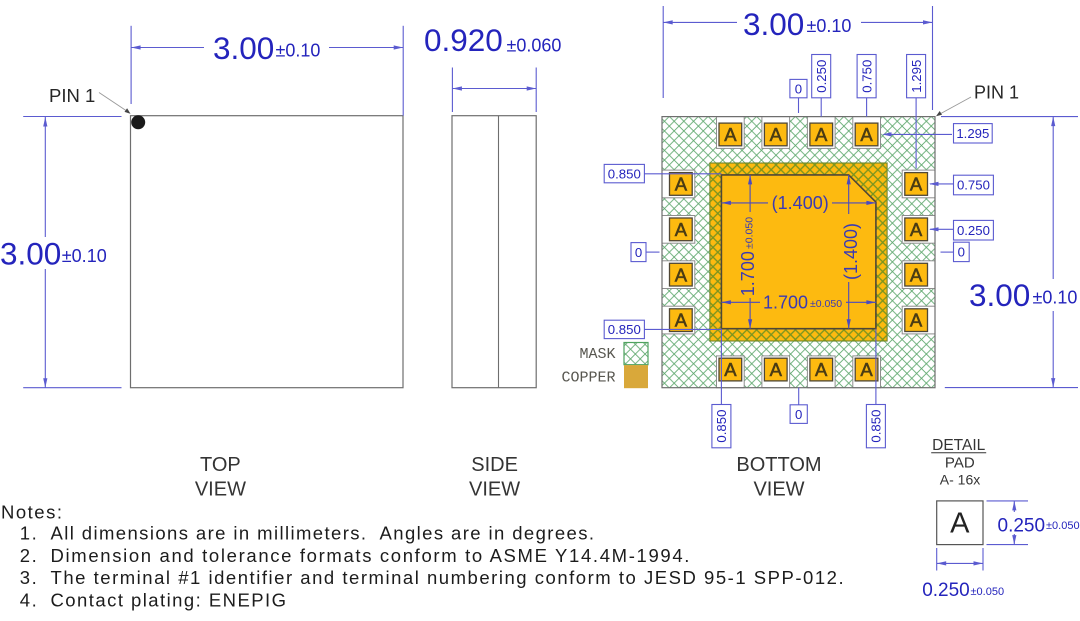  What do you see at coordinates (494, 465) in the screenshot?
I see `svg-text: SIDE` at bounding box center [494, 465].